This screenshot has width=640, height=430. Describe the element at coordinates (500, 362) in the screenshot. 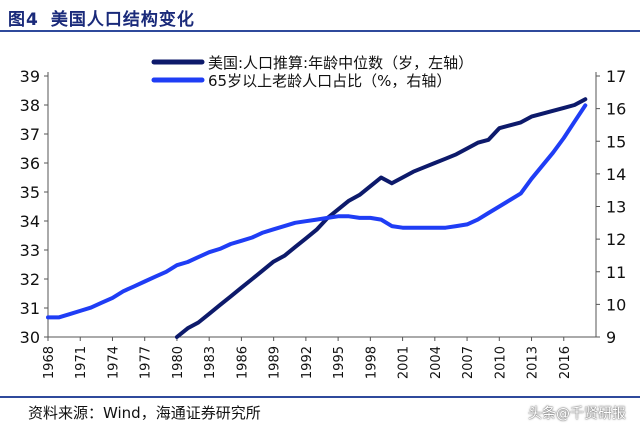

I see `x-tick-label: 2010` at that location.